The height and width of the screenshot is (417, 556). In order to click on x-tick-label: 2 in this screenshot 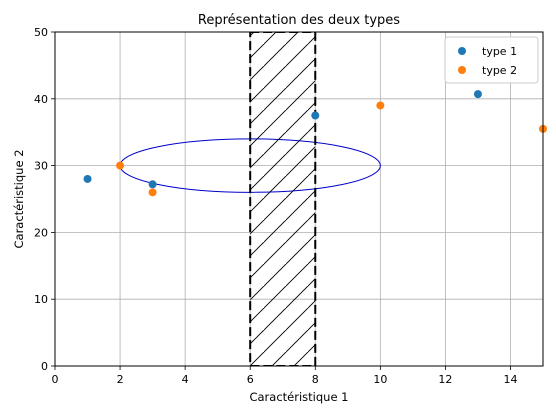, I will do `click(120, 379)`.